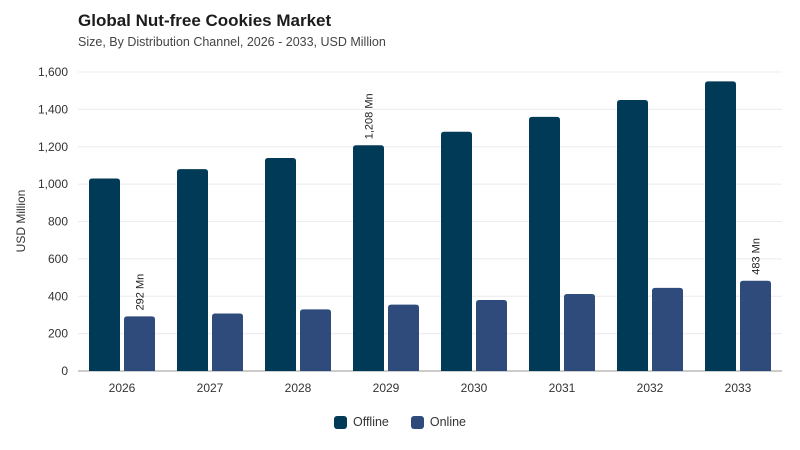 The image size is (800, 450). Describe the element at coordinates (53, 72) in the screenshot. I see `y-tick-label: 1,600` at that location.